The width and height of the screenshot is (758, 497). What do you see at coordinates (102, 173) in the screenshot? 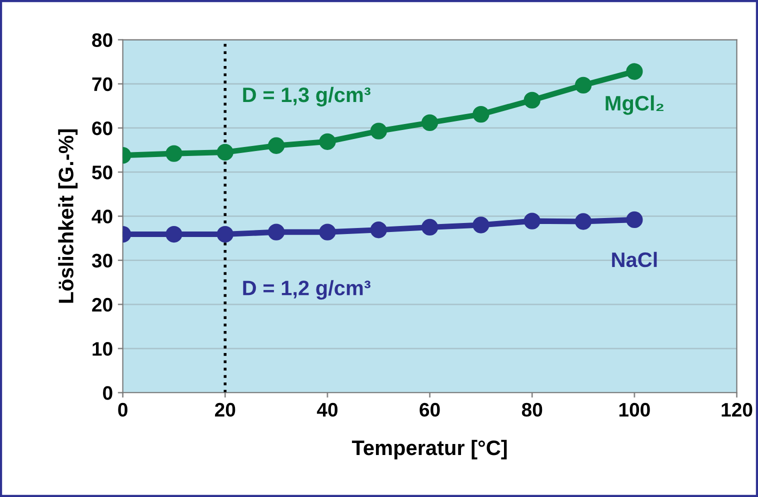
I see `y-tick-label: 50` at bounding box center [102, 173].